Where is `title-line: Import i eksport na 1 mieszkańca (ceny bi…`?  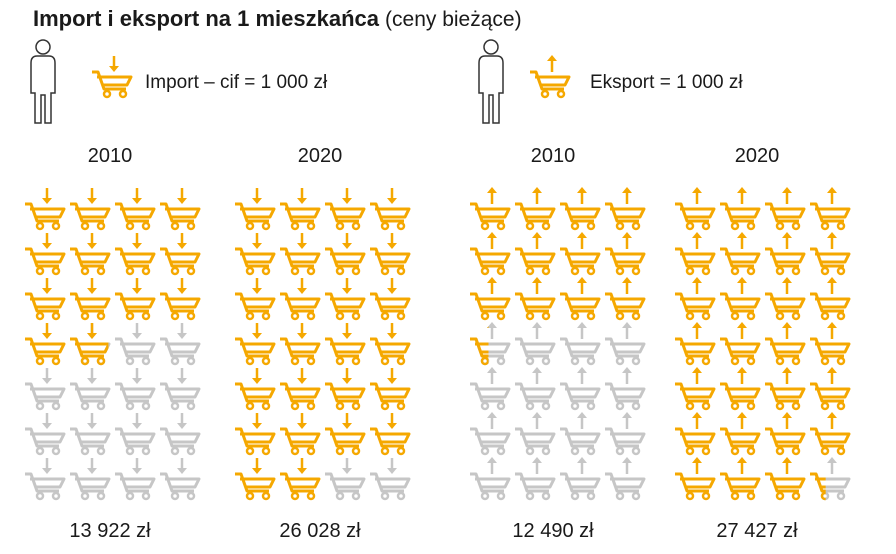 title-line: Import i eksport na 1 mieszkańca (ceny bi… is located at coordinates (277, 18).